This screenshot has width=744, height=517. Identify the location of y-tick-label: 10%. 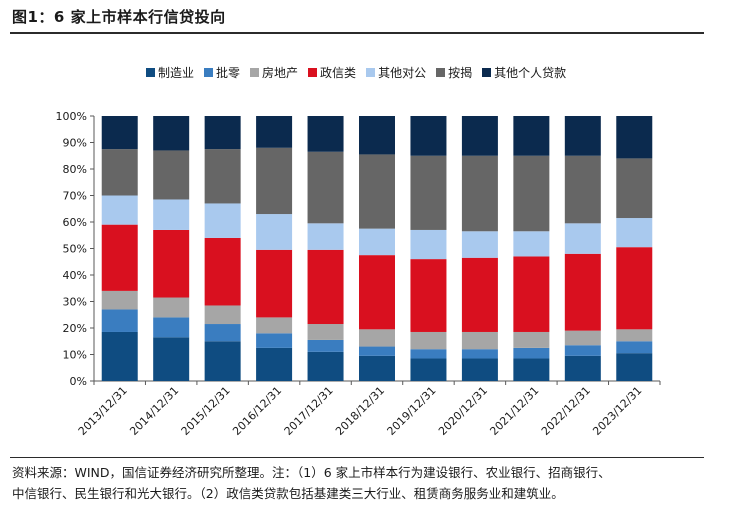
(75, 355).